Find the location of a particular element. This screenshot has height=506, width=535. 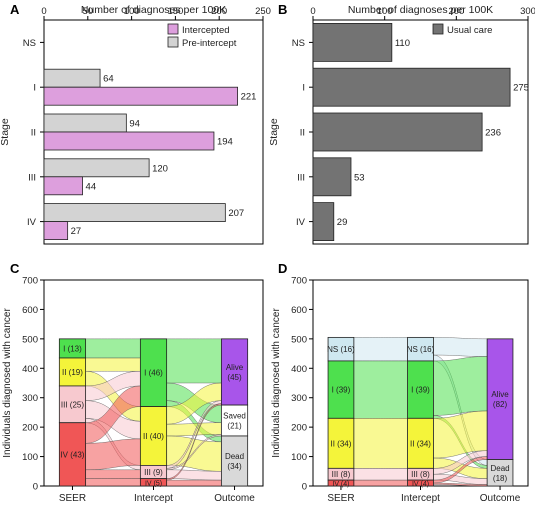

bar-usual-care-ii is located at coordinates (397, 132).